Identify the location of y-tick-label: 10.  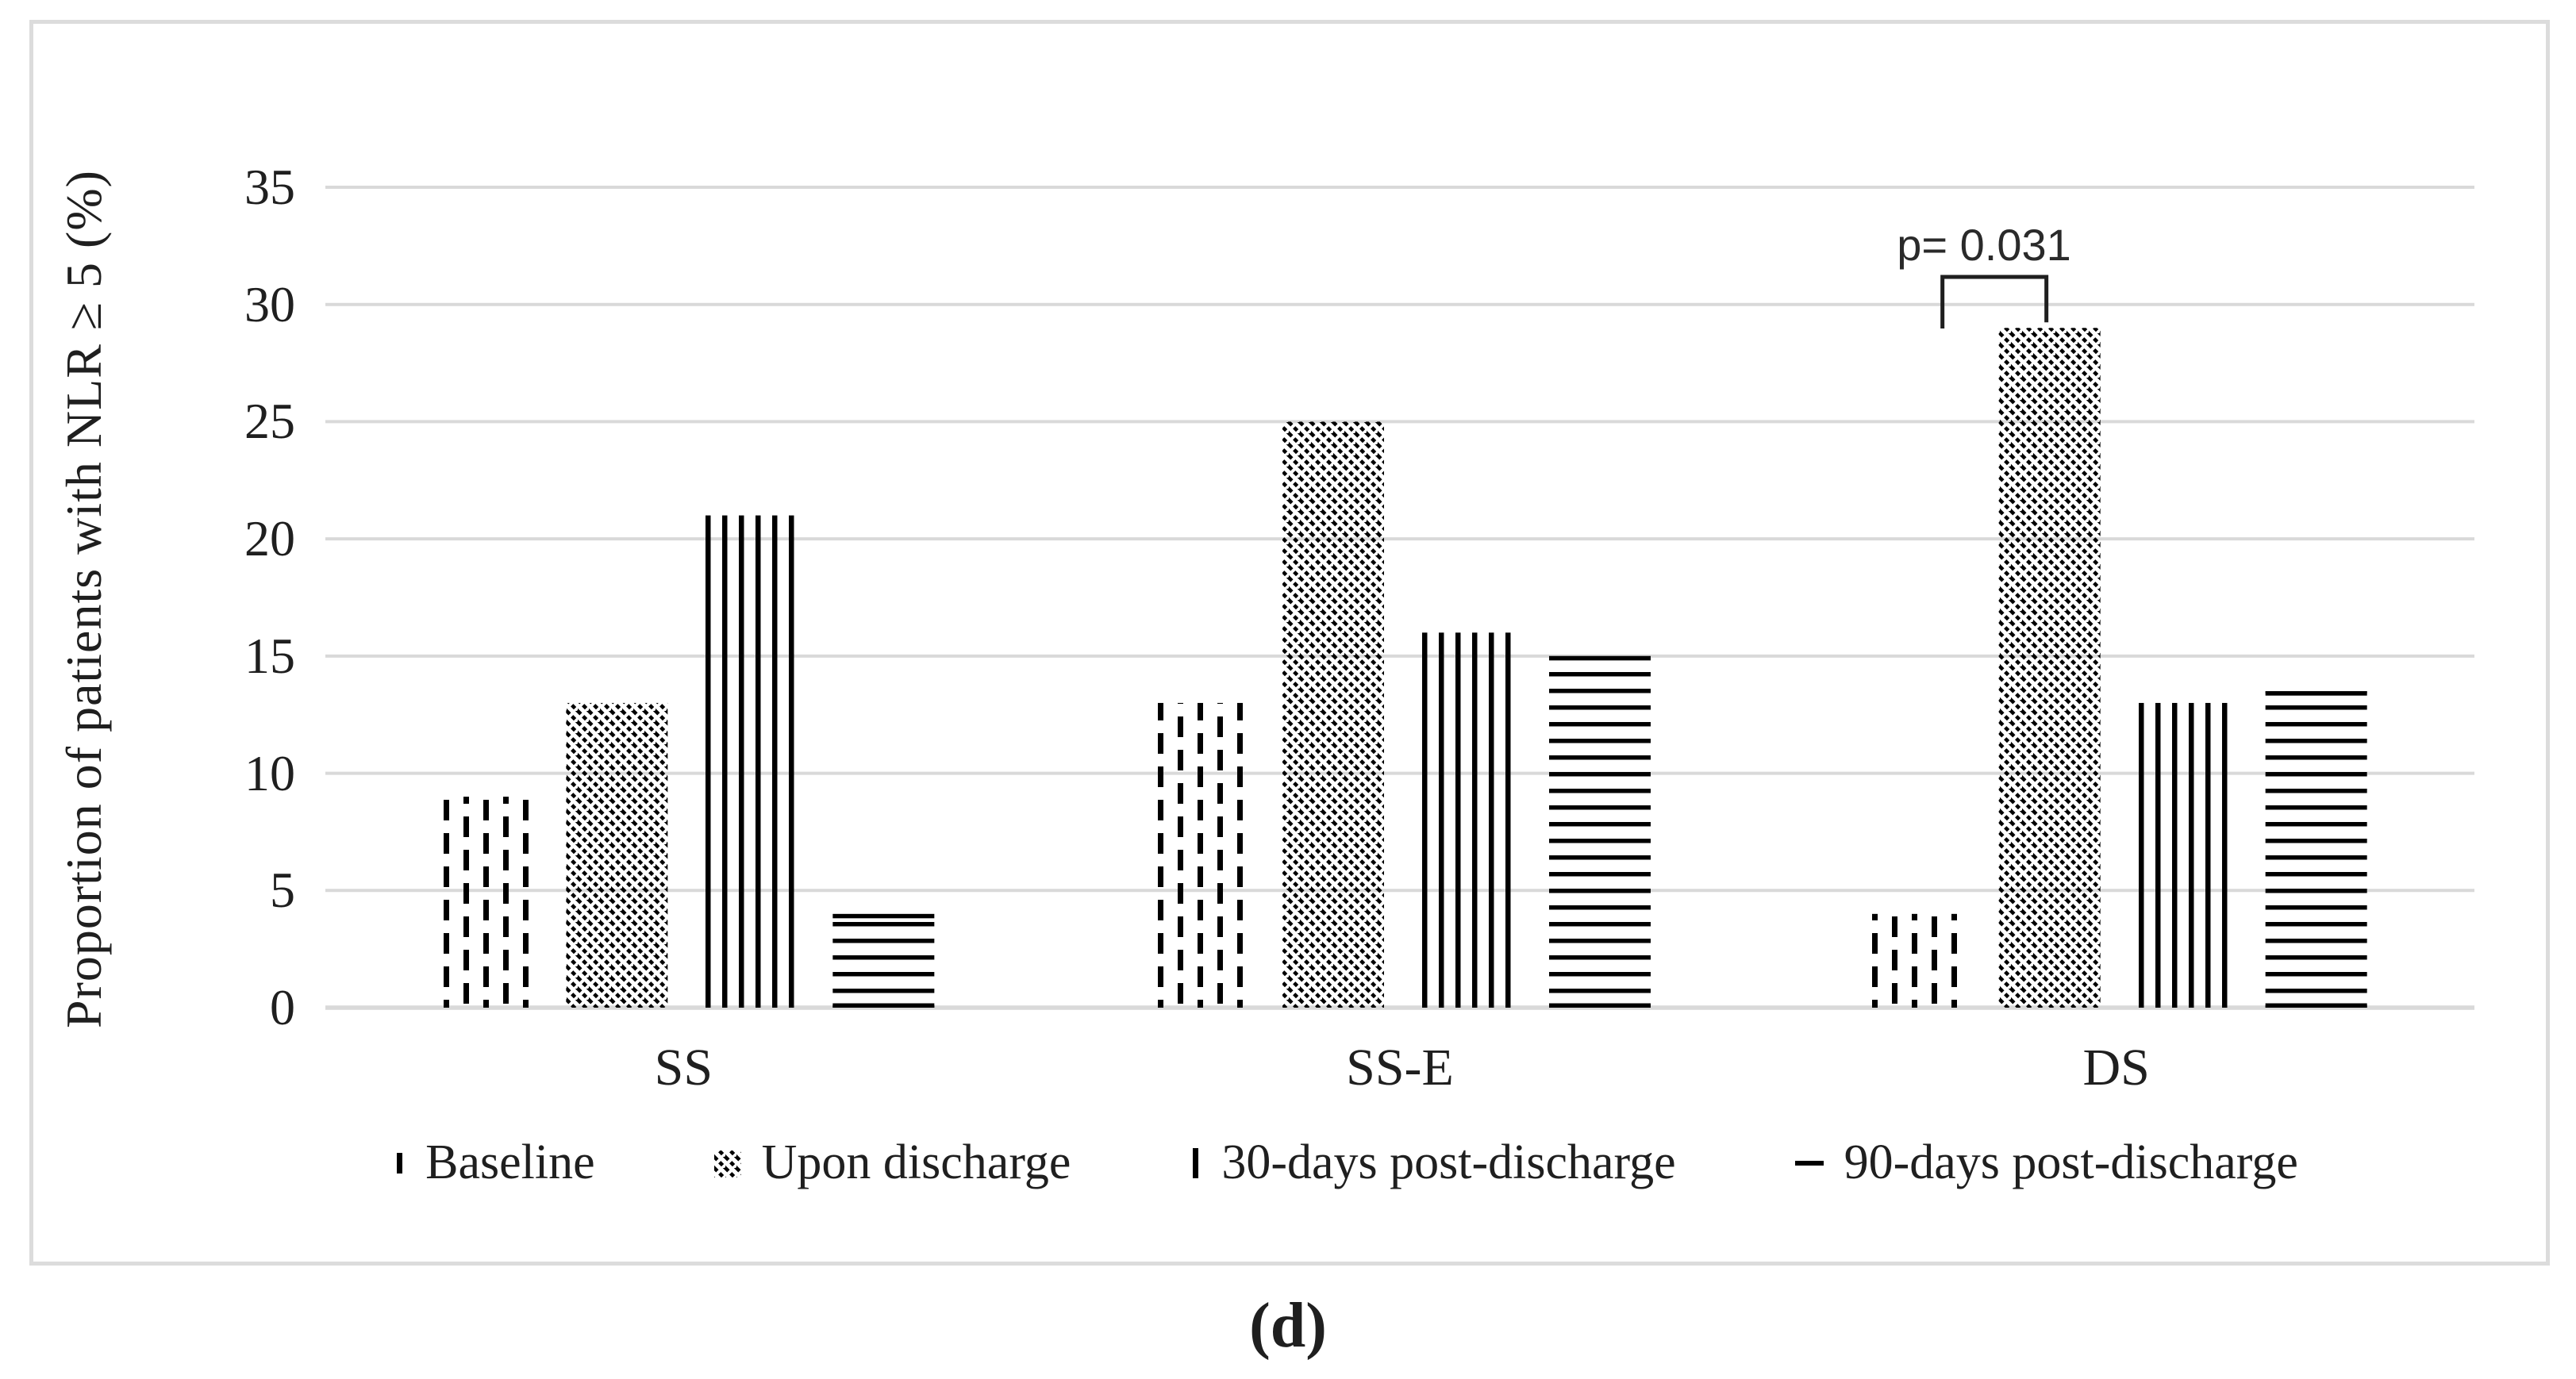
(269, 772).